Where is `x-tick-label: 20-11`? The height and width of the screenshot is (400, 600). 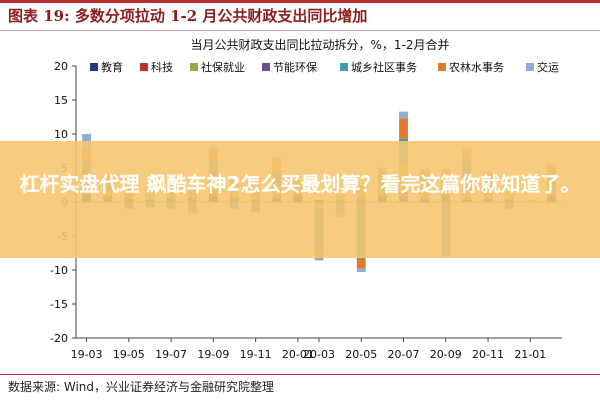 x-tick-label: 20-11 is located at coordinates (488, 354).